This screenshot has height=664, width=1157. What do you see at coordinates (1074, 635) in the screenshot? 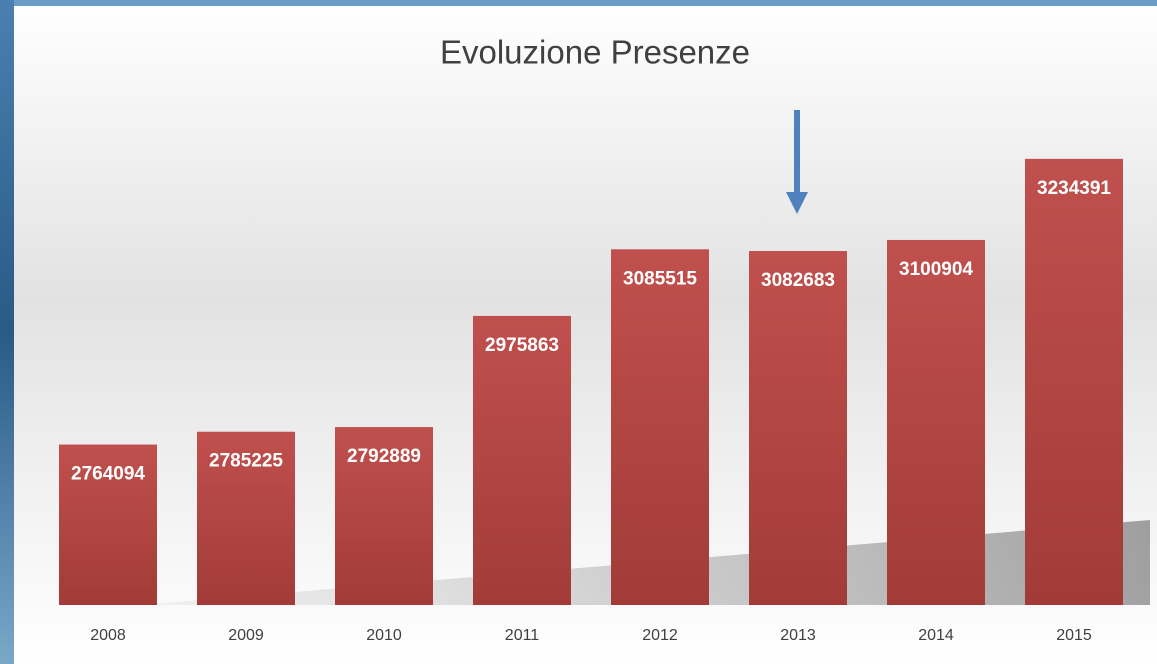
I see `x-tick-label: 2015` at bounding box center [1074, 635].